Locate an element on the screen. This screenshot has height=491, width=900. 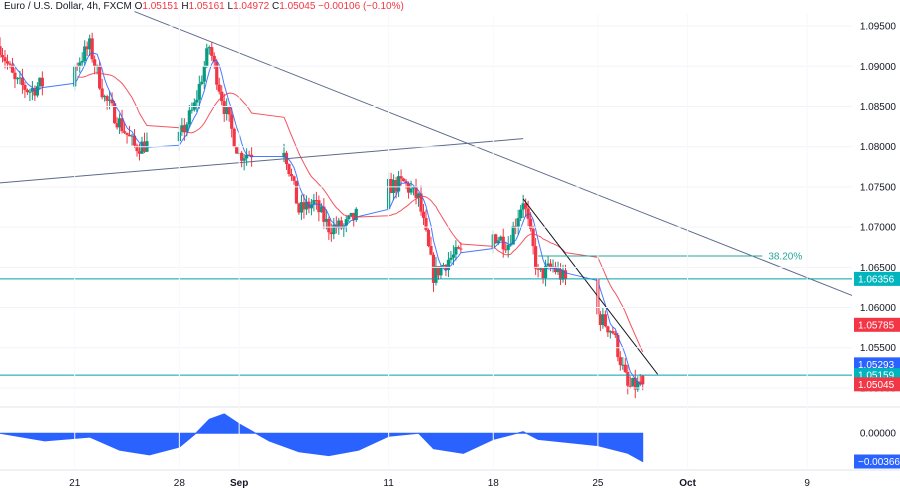
y-tick-label: 1.07500 is located at coordinates (878, 187).